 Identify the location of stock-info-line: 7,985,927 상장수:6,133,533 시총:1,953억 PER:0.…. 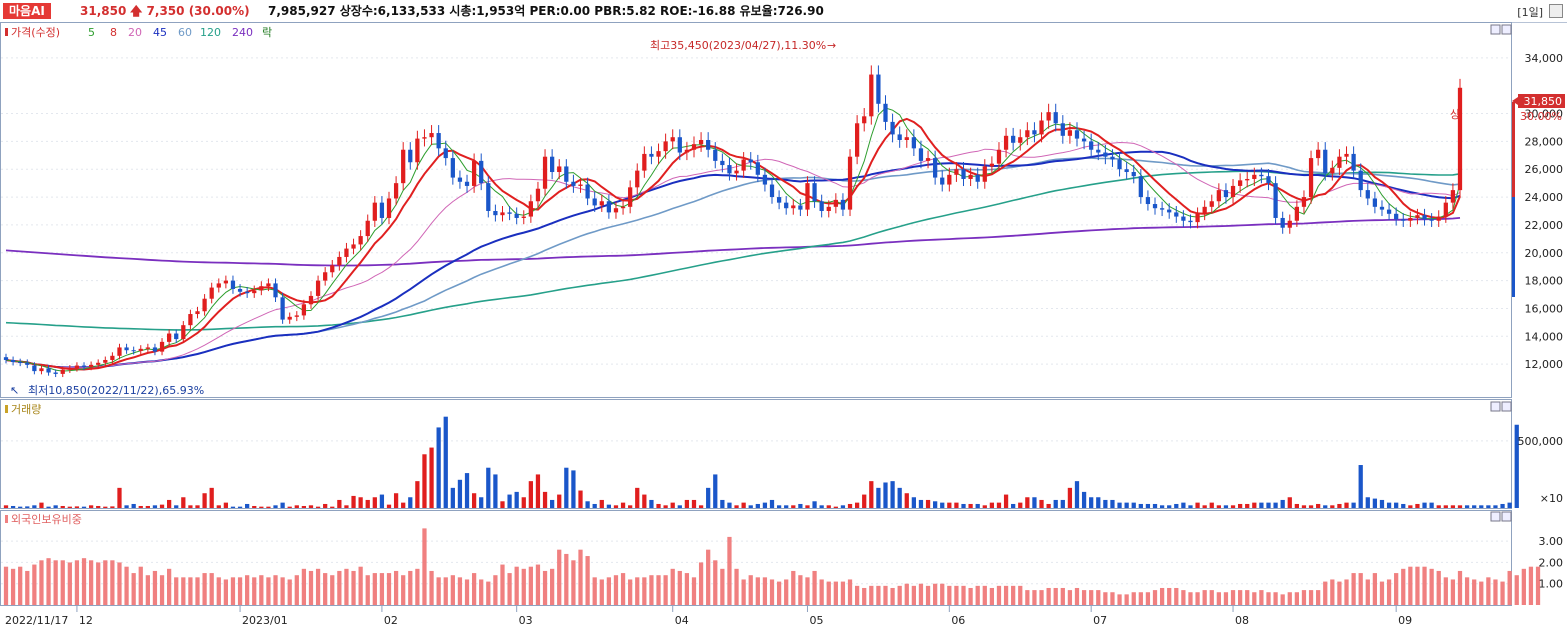
(546, 11).